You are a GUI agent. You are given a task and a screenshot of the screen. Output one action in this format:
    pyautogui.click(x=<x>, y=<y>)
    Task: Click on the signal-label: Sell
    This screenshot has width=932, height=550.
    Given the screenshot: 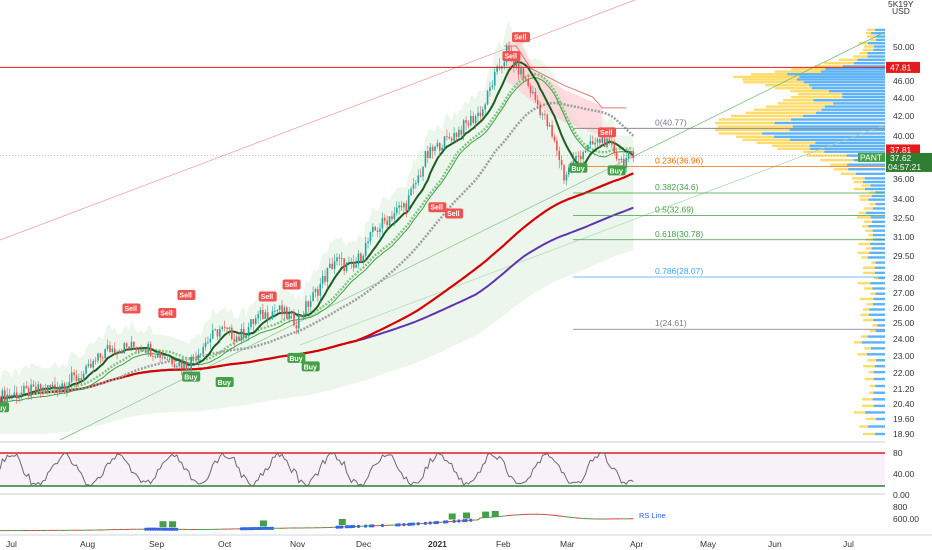 What is the action you would take?
    pyautogui.click(x=520, y=38)
    